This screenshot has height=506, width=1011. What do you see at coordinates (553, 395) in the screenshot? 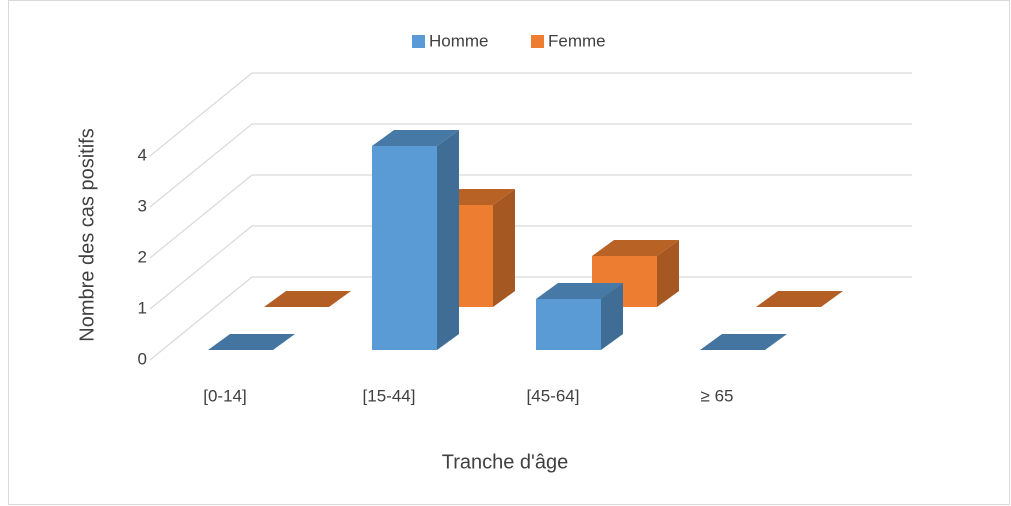
I see `x-tick-label: [45-64]` at bounding box center [553, 395].